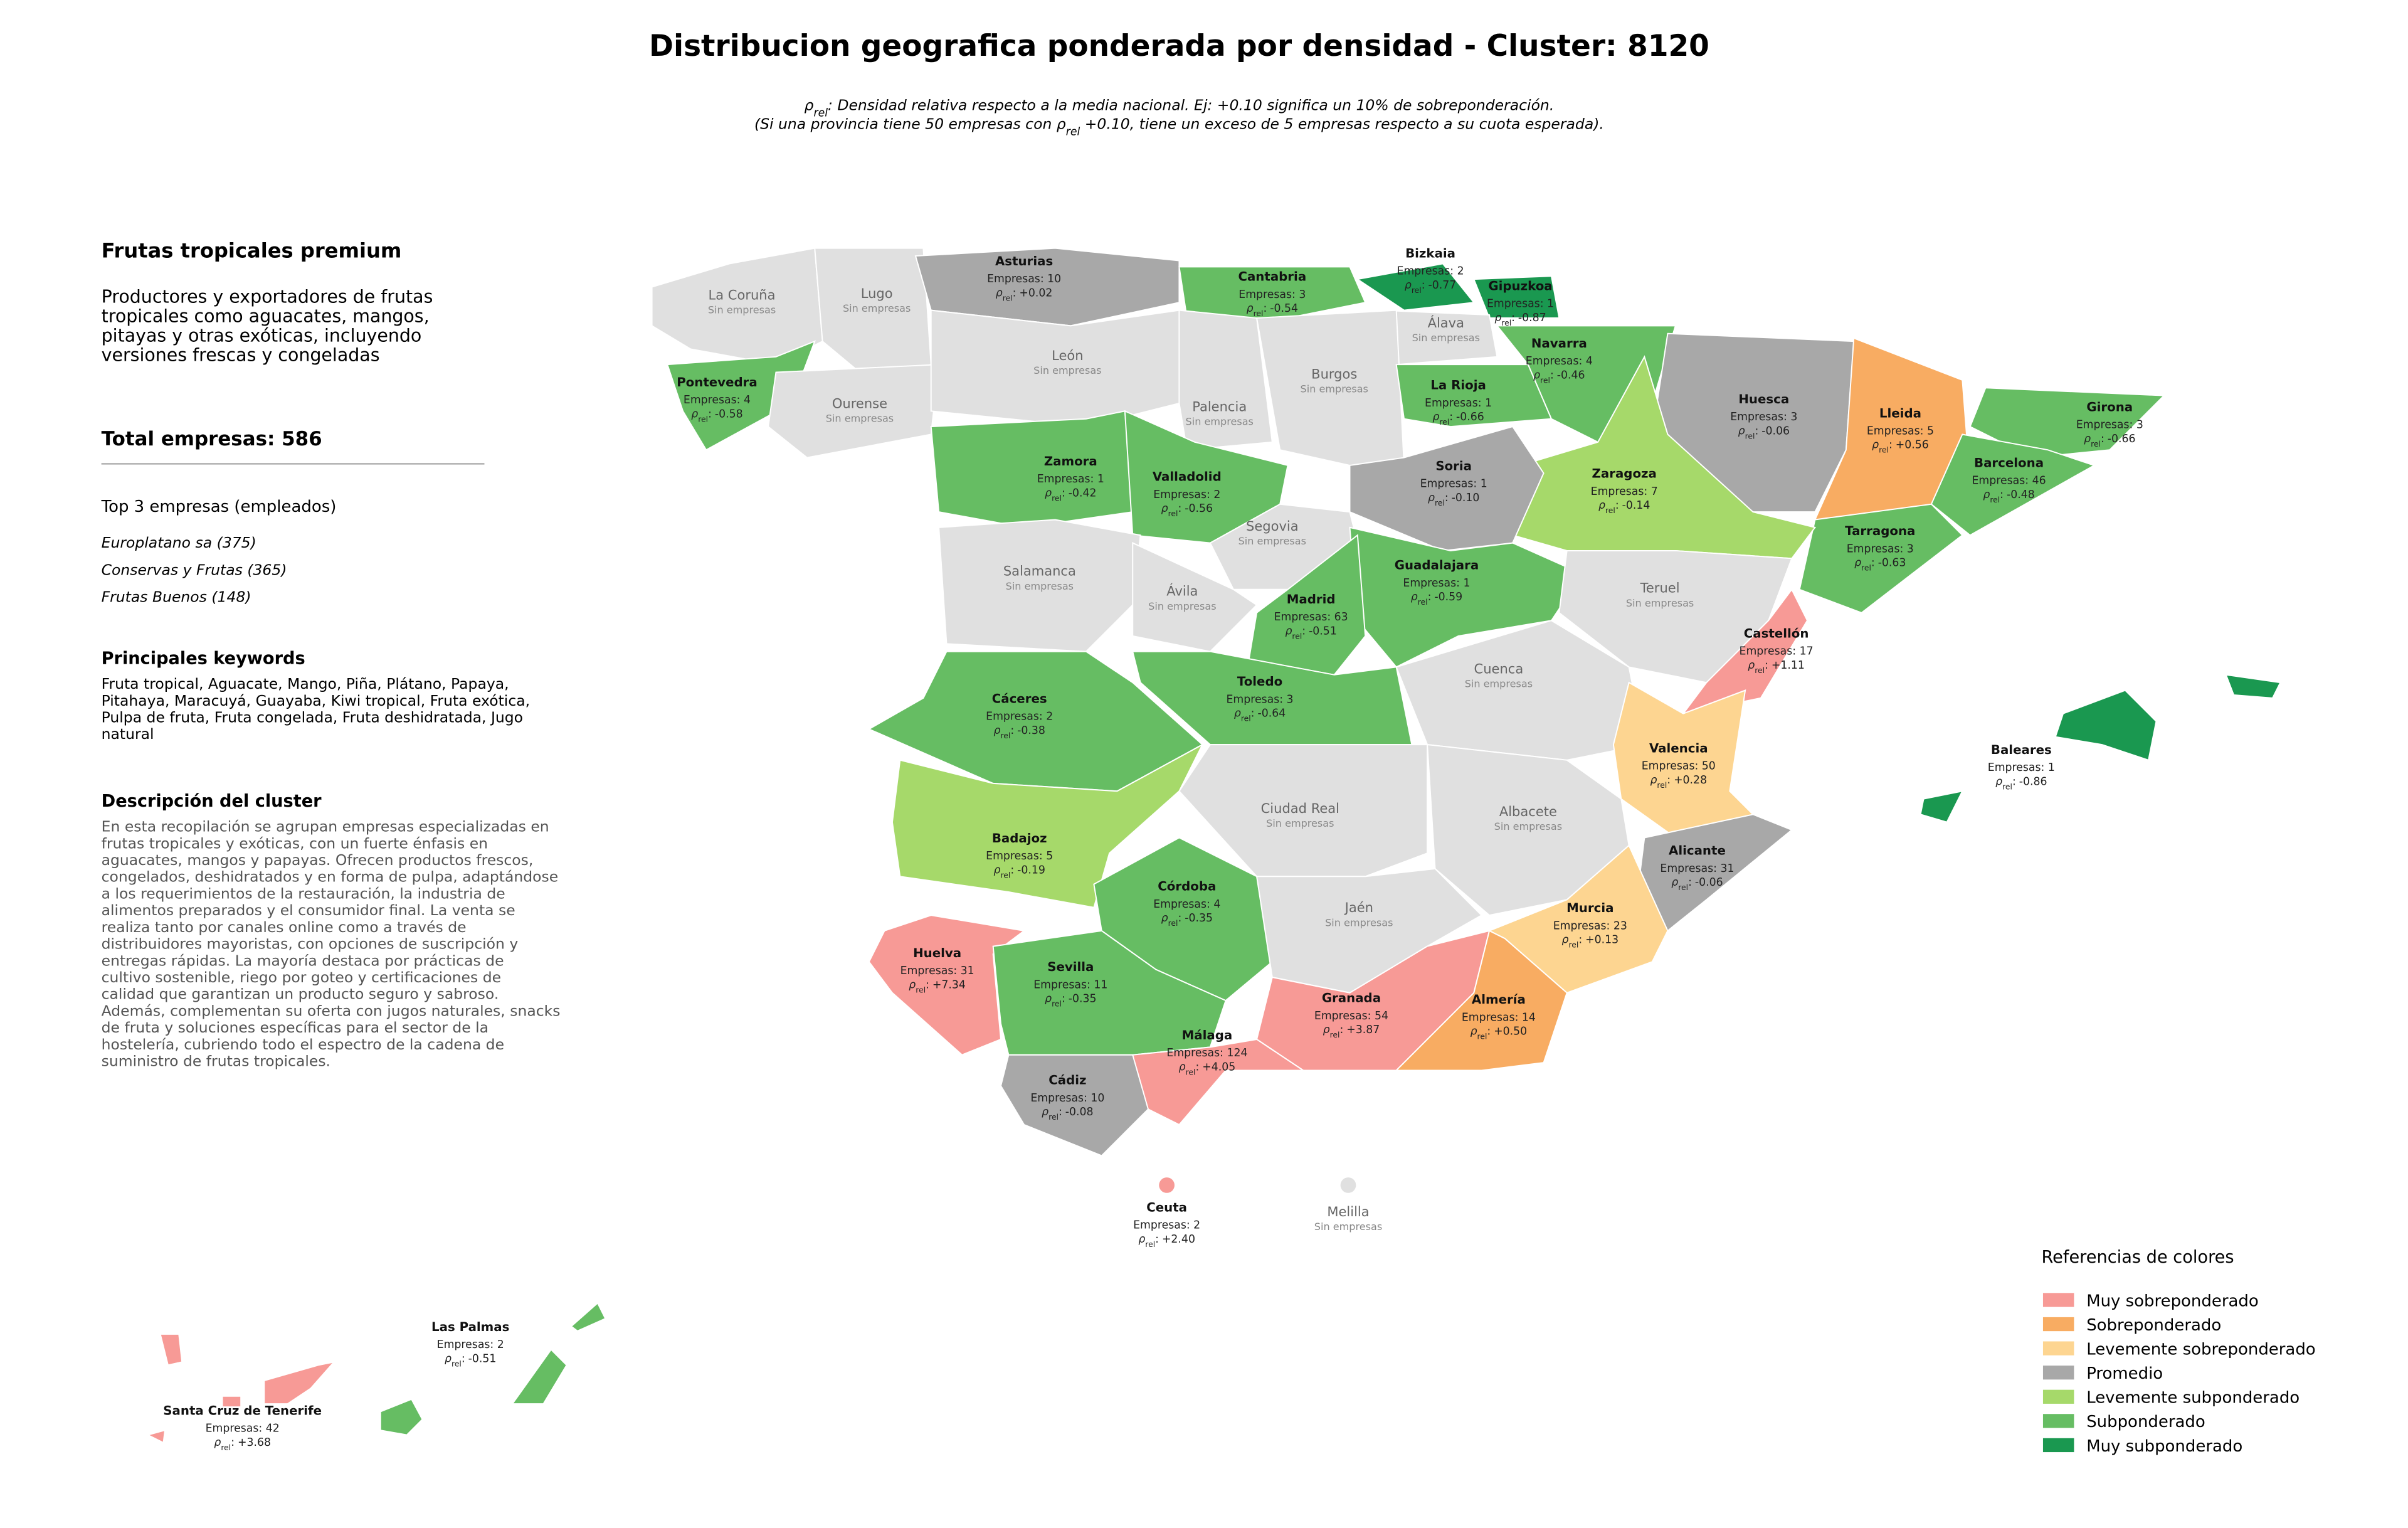 This screenshot has height=1528, width=2408. Describe the element at coordinates (2021, 750) in the screenshot. I see `province-name: Baleares` at that location.